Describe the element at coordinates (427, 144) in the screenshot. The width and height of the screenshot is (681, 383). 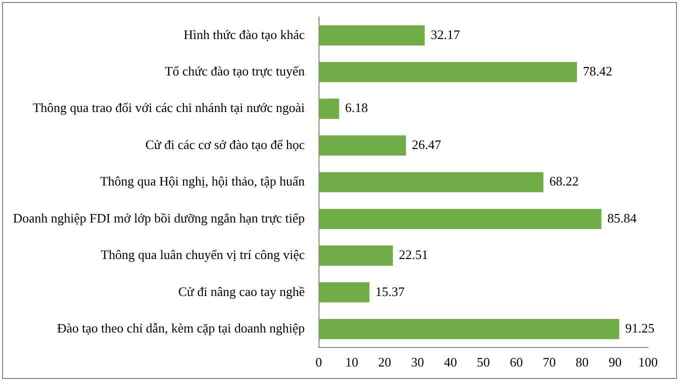
I see `data-label: 26.47` at that location.